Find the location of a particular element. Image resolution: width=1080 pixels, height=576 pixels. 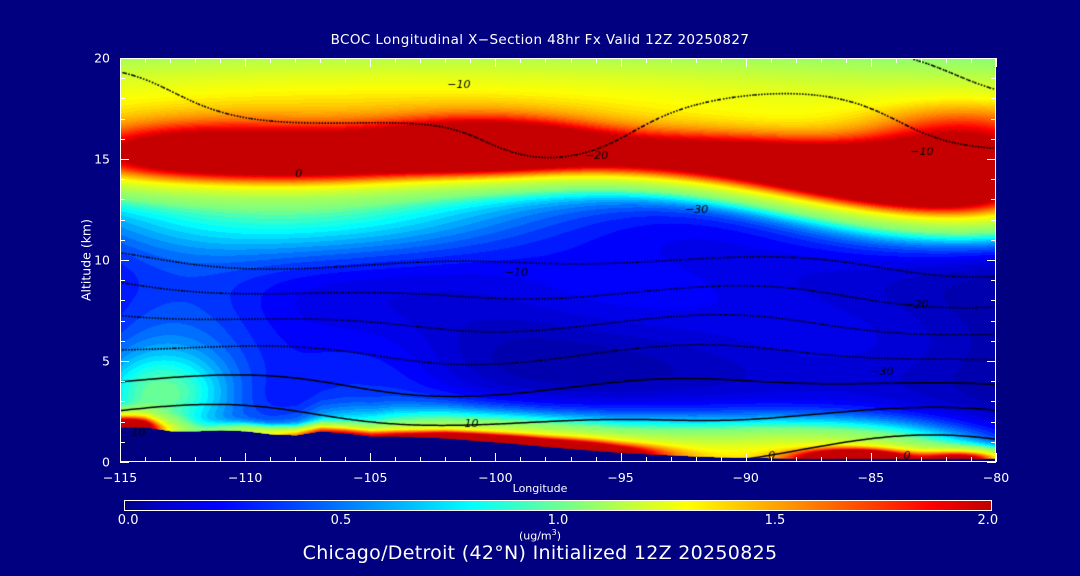

x-tick-label: −115 is located at coordinates (120, 477).